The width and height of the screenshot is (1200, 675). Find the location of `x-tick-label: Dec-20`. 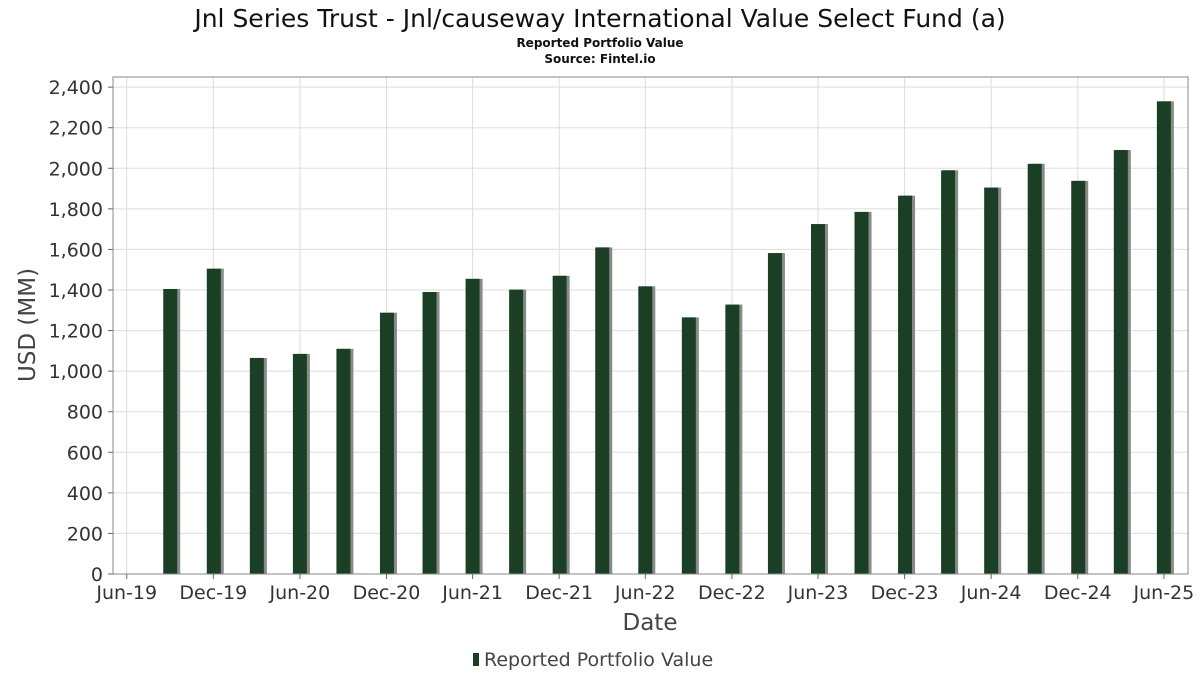

x-tick-label: Dec-20 is located at coordinates (387, 593).